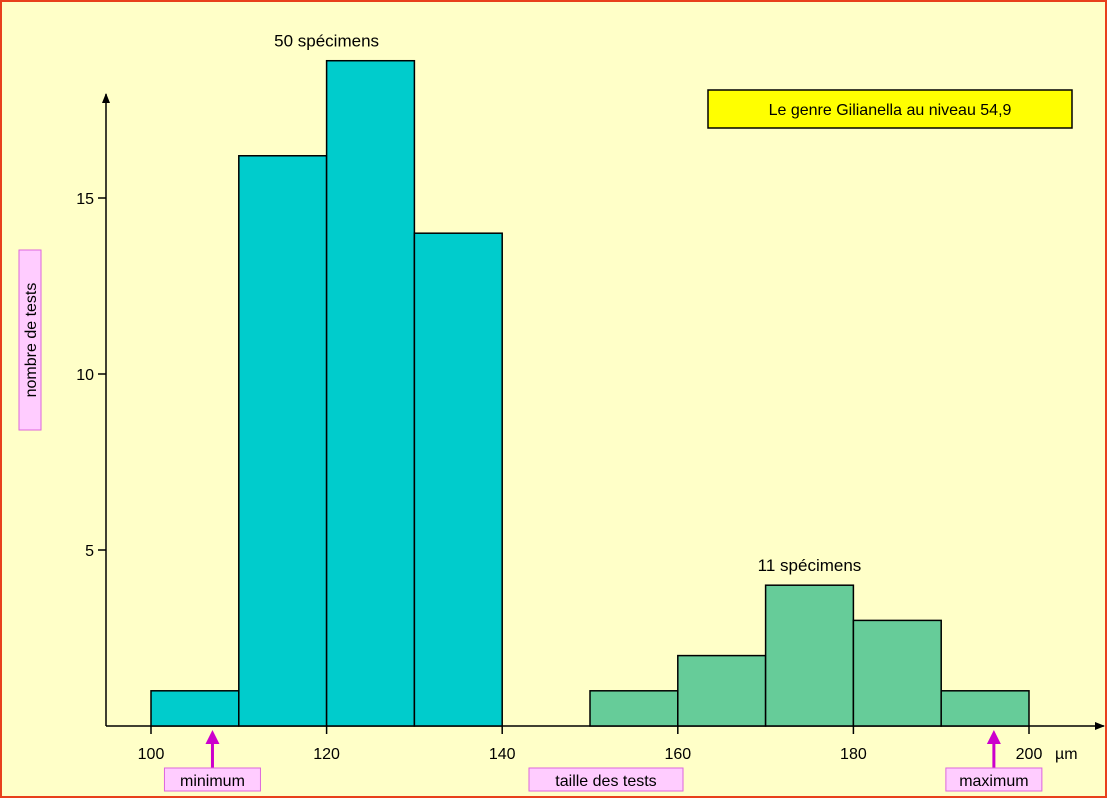 This screenshot has width=1107, height=798. I want to click on x-tick-label: 200, so click(1029, 754).